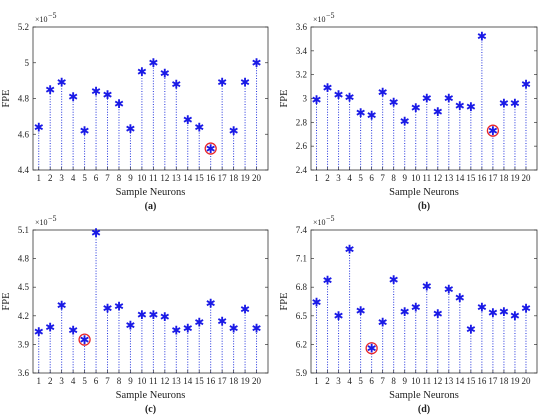  I want to click on panel-label: (b), so click(424, 206).